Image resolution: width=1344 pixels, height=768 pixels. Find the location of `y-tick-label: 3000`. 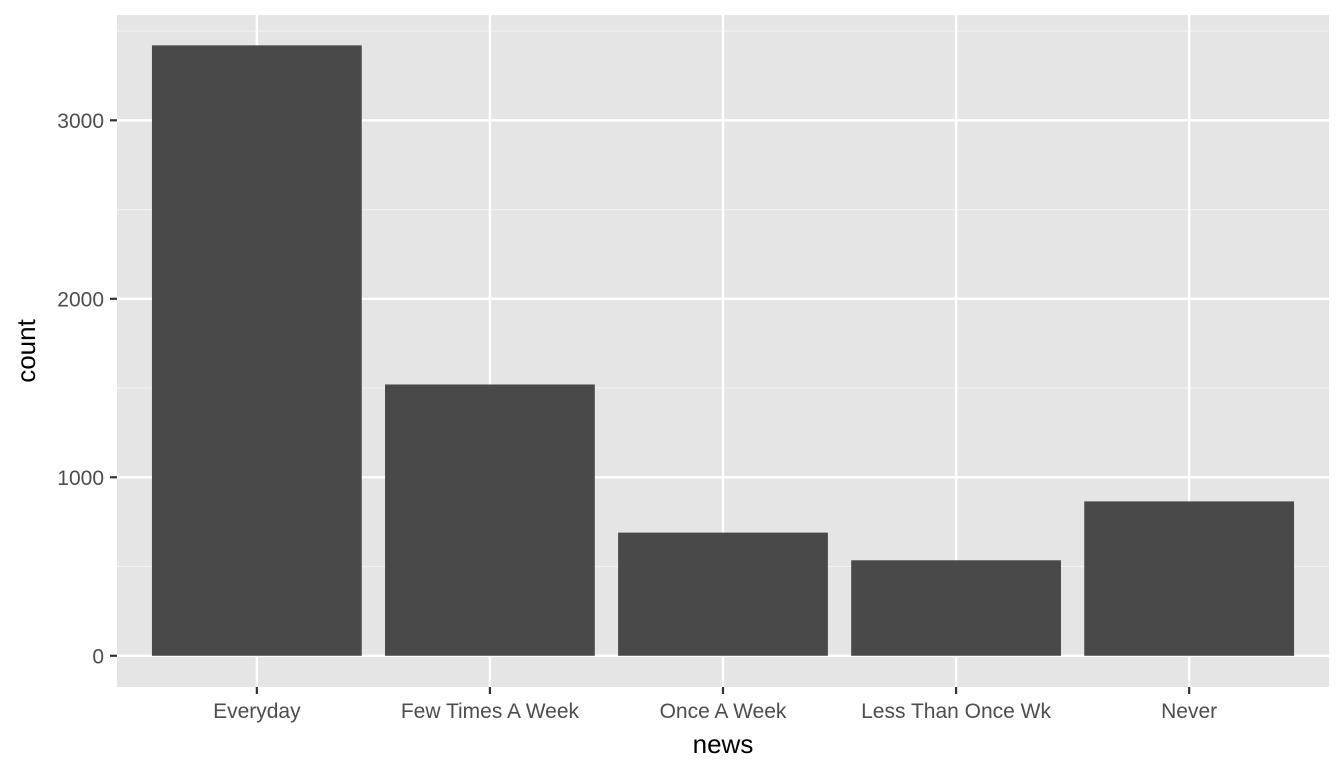

y-tick-label: 3000 is located at coordinates (80, 121).